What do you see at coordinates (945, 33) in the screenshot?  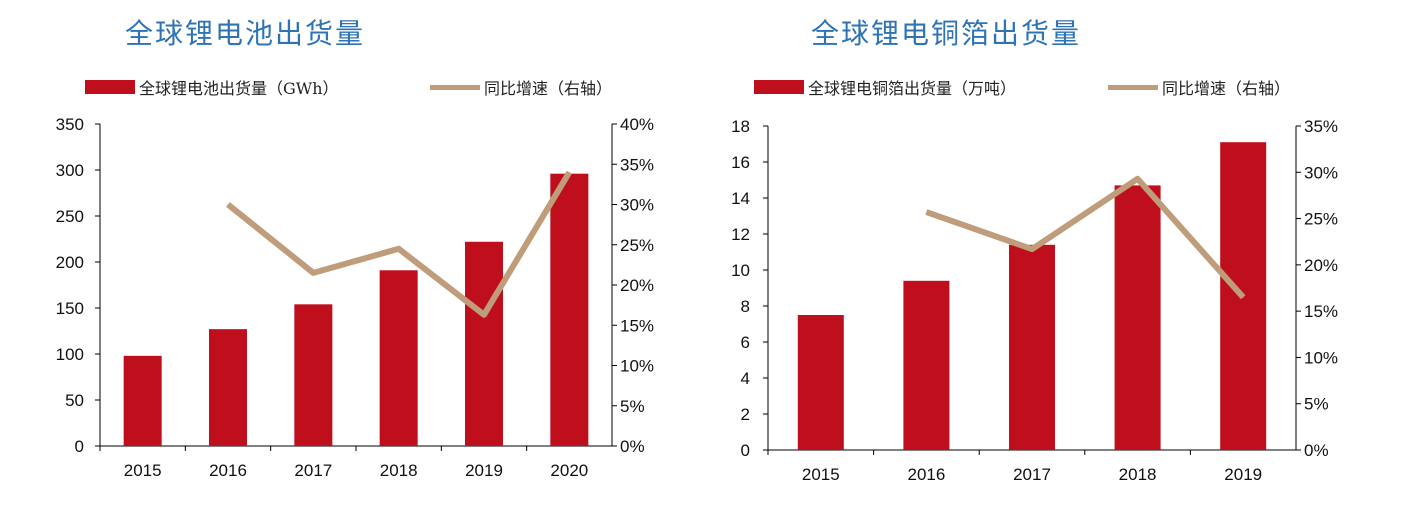 I see `chart-title: 全球锂电铜箔出货量` at bounding box center [945, 33].